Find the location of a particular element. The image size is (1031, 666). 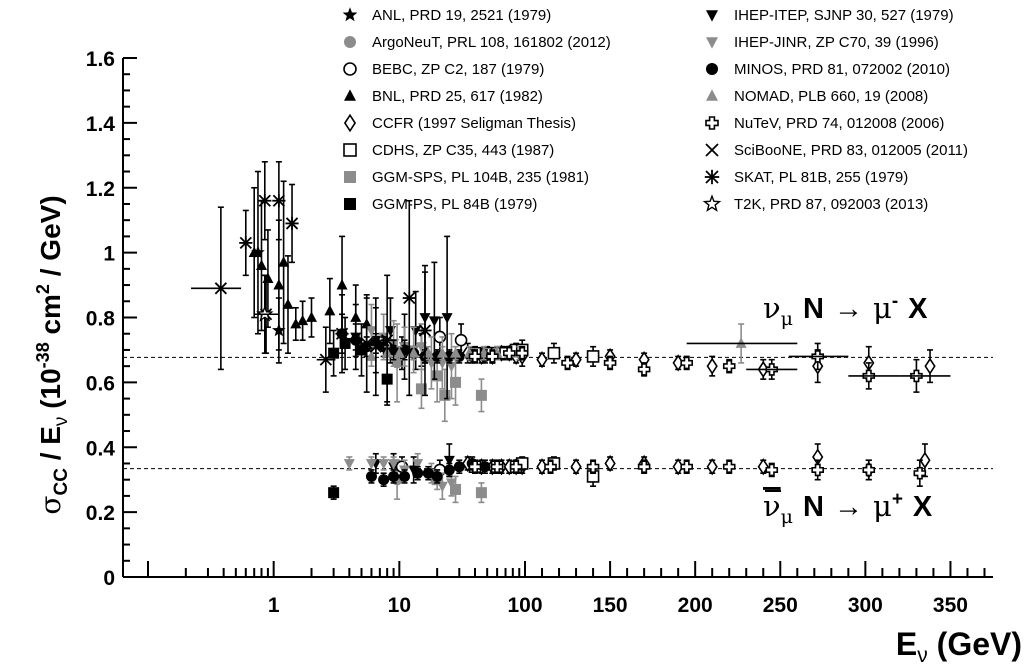

legend-item: BEBC, ZP C2, 187 (1979) is located at coordinates (443, 69).